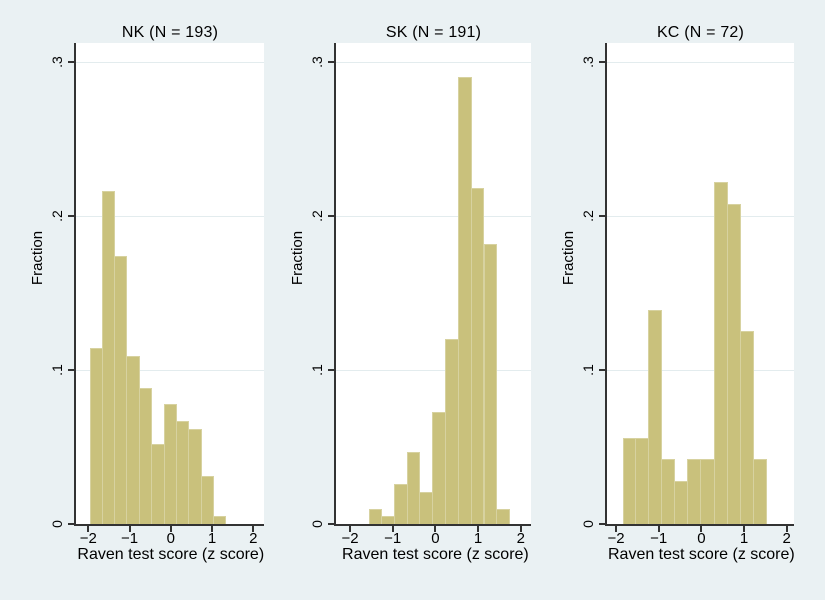  What do you see at coordinates (433, 32) in the screenshot?
I see `panel-title: SK (N = 191)` at bounding box center [433, 32].